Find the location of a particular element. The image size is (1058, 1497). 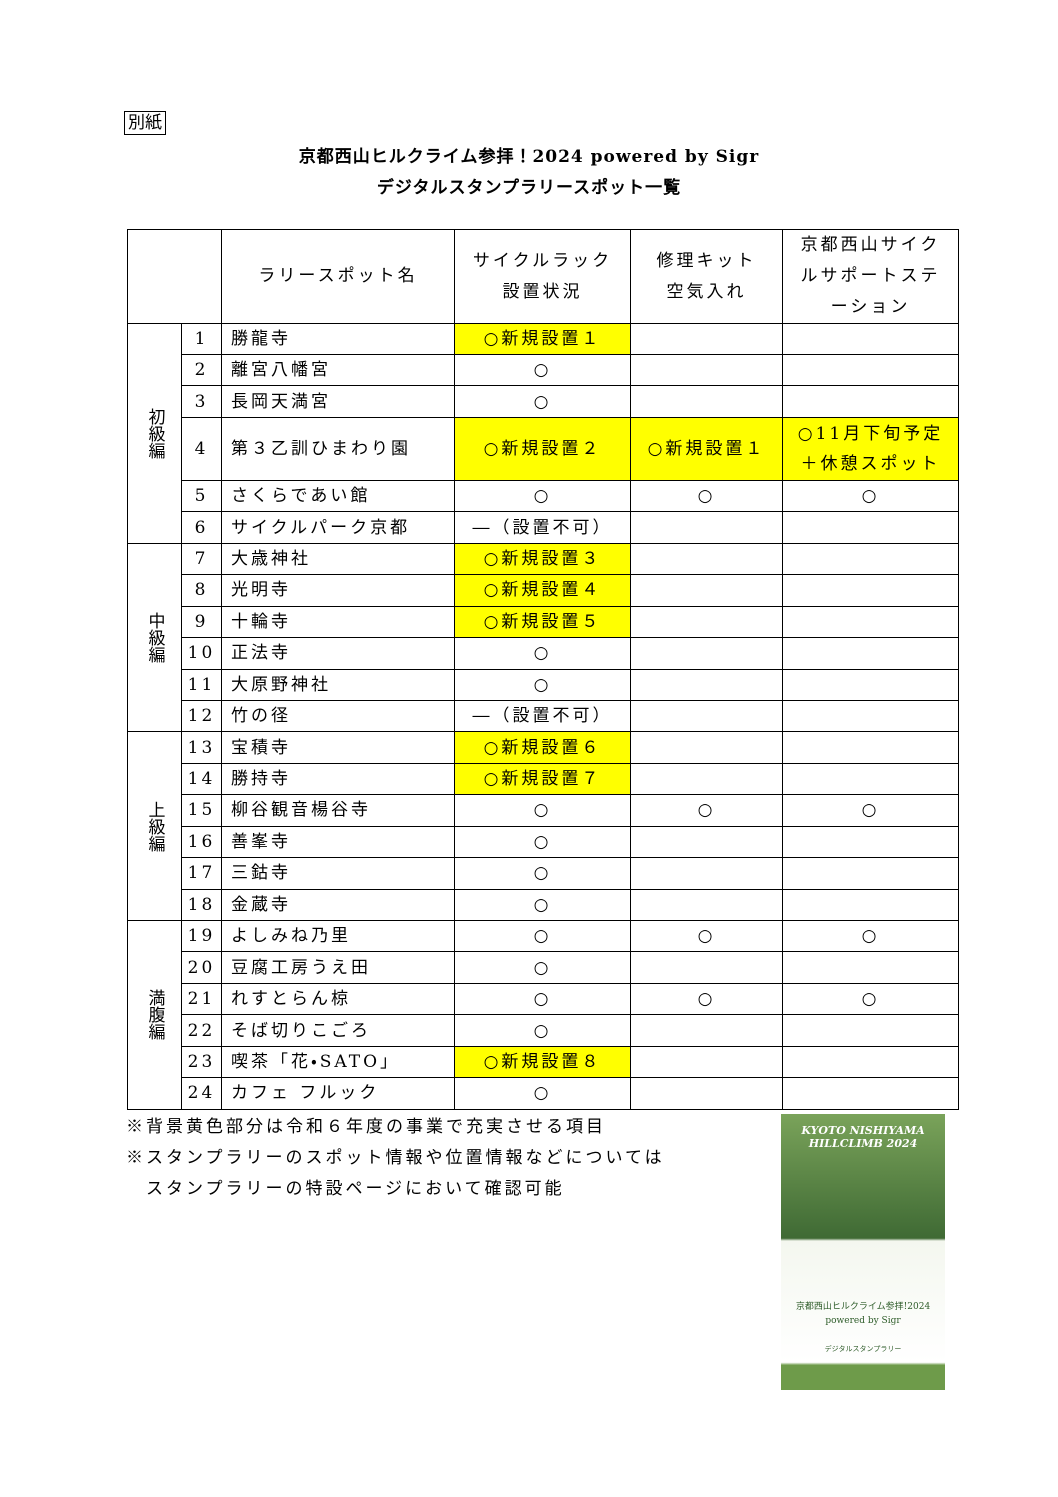

row-number: 13 is located at coordinates (201, 747).